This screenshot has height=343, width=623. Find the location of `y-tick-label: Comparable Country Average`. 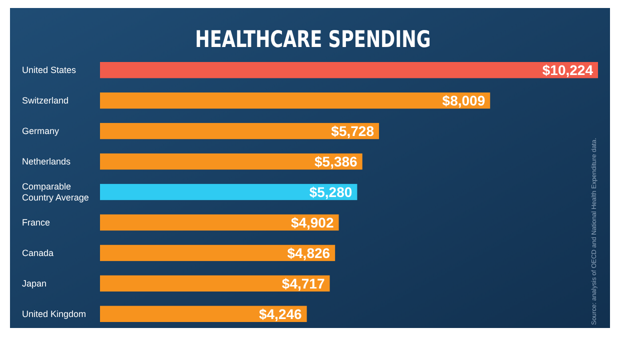

y-tick-label: Comparable Country Average is located at coordinates (55, 192).